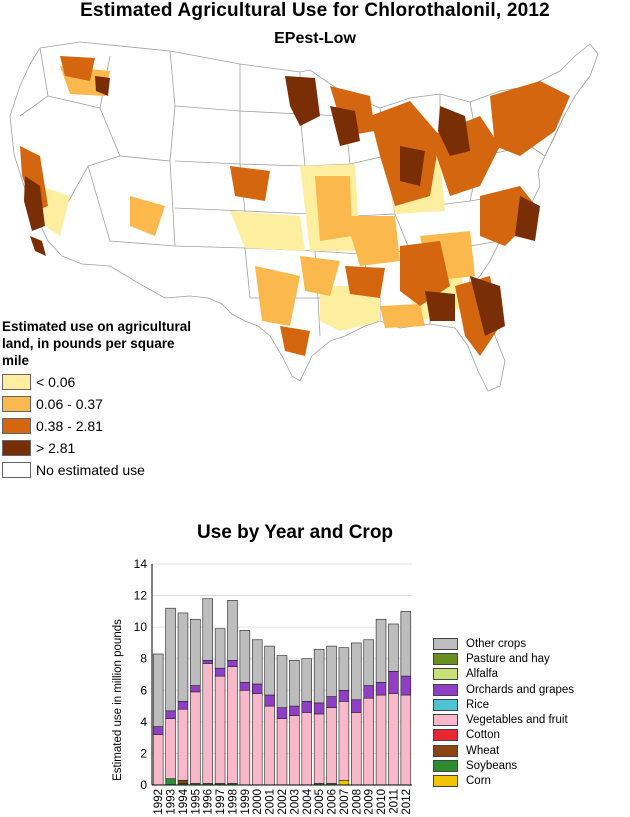 The height and width of the screenshot is (817, 630). What do you see at coordinates (308, 801) in the screenshot?
I see `x-tick-label: 2004` at bounding box center [308, 801].